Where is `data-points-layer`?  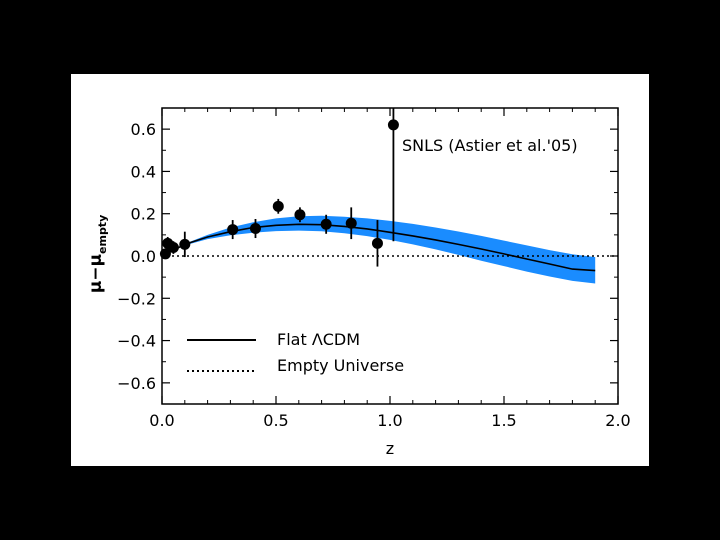 data-points-layer is located at coordinates (279, 187).